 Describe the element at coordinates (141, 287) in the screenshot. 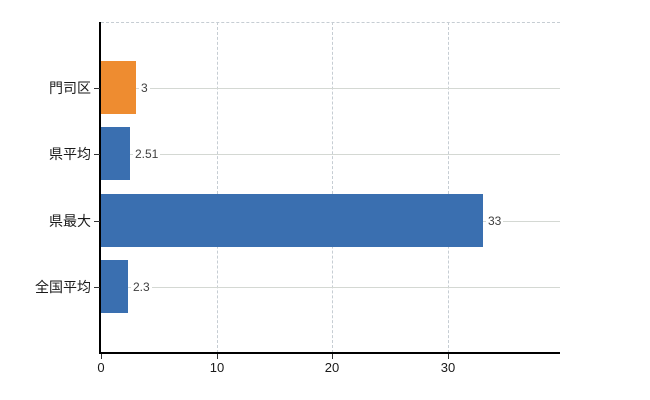

I see `bar-value-label: 2.3` at that location.